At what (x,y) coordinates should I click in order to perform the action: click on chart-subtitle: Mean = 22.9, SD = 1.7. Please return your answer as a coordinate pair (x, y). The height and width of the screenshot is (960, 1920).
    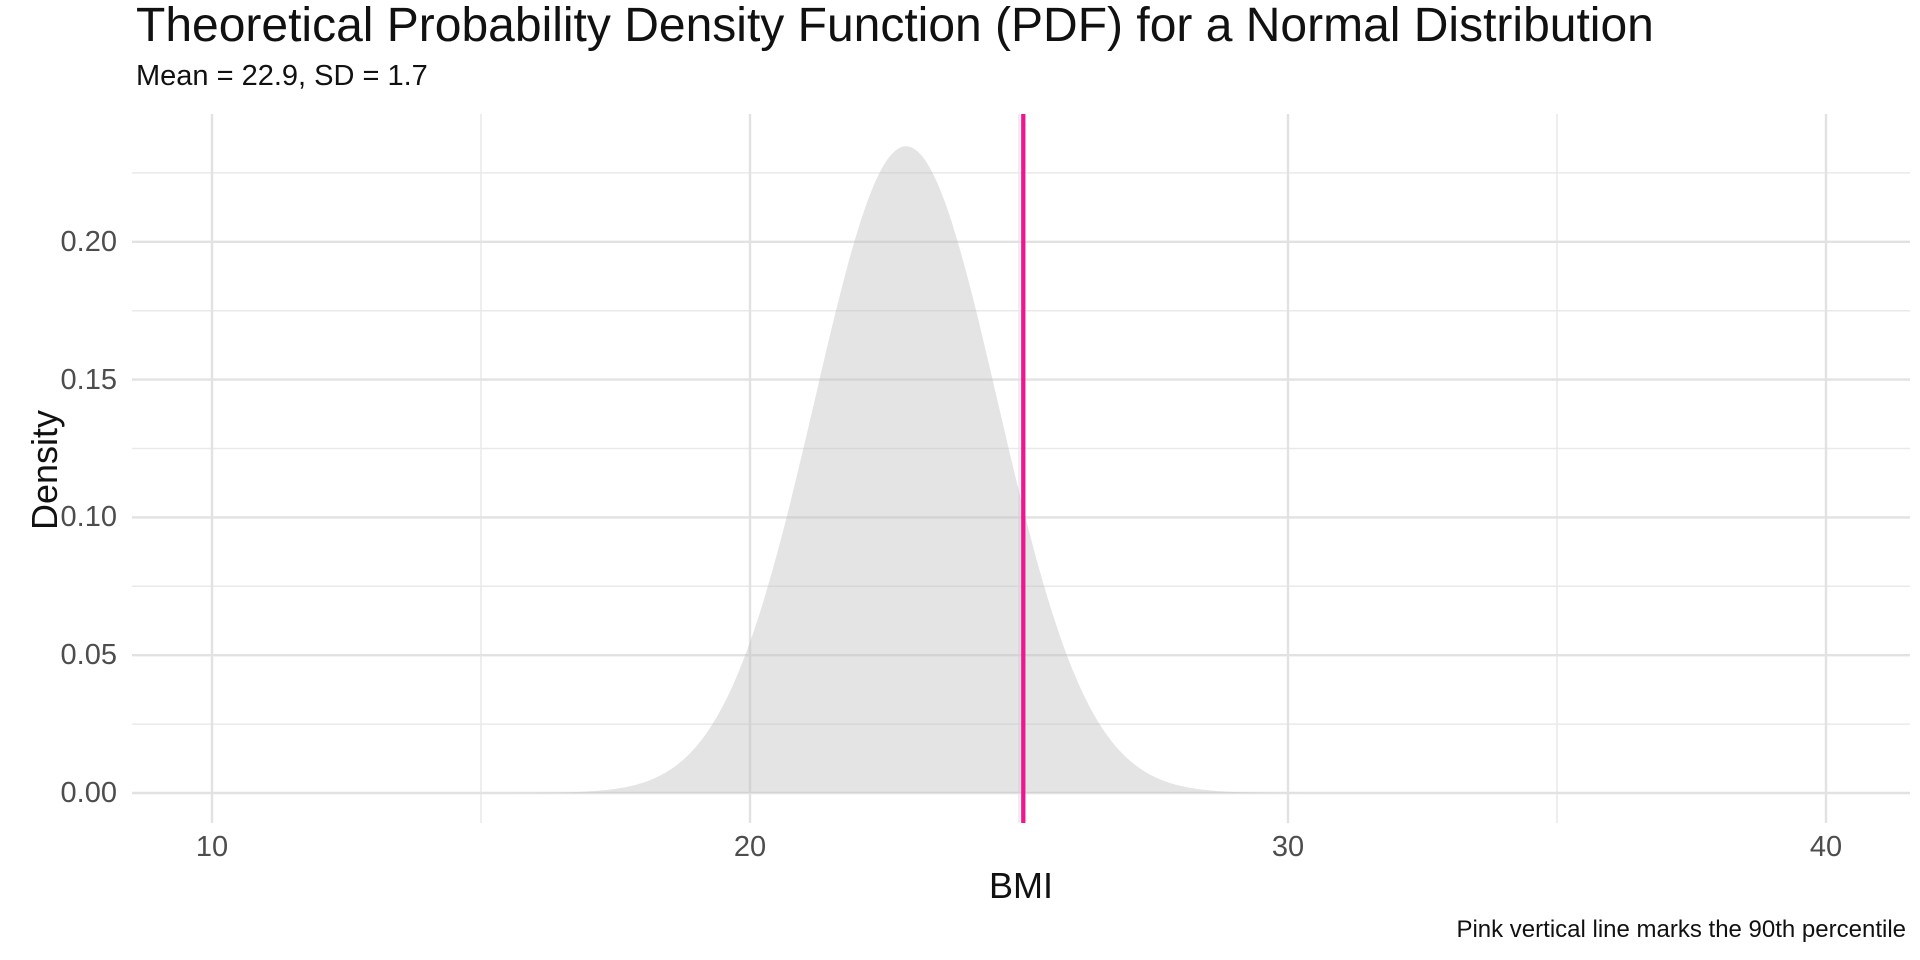
    Looking at the image, I should click on (282, 76).